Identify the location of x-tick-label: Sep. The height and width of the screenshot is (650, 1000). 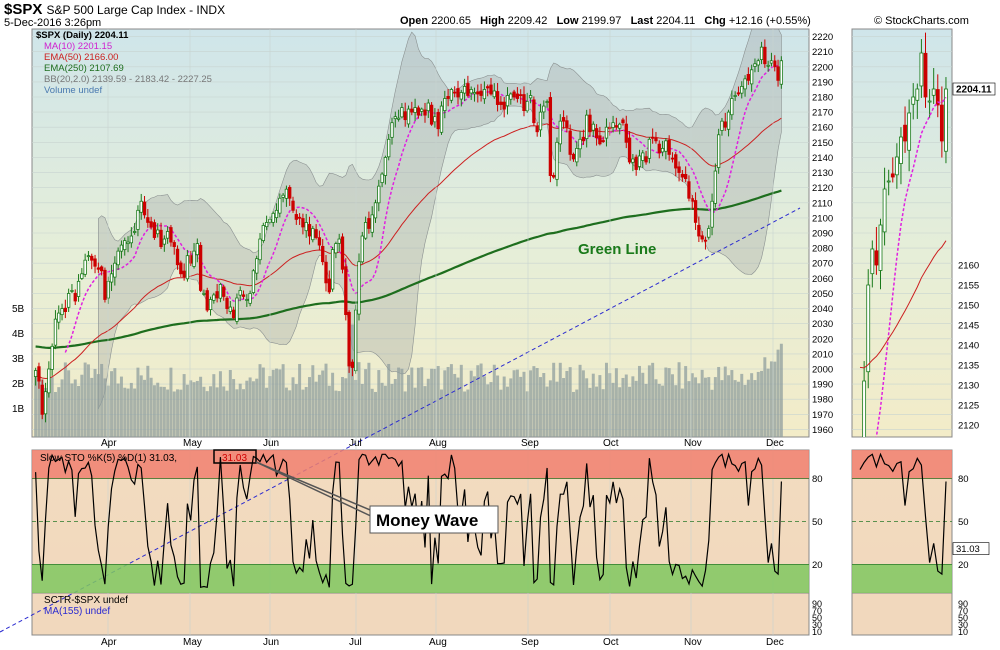
(530, 443).